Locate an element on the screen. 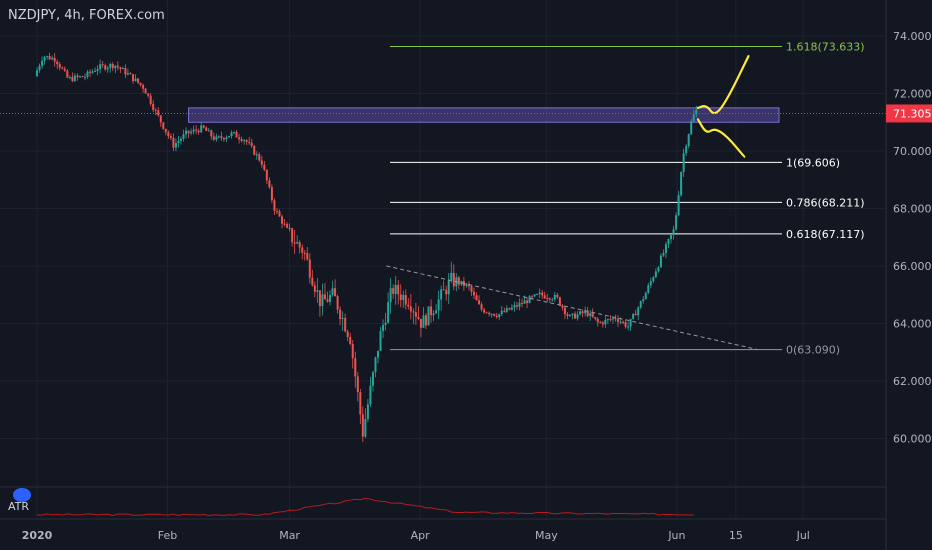  current-price-tag: 71.305 is located at coordinates (909, 113).